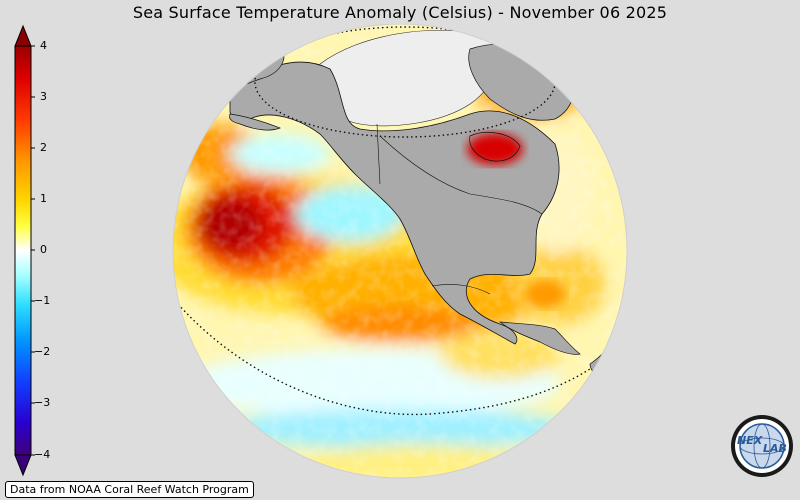 This screenshot has height=500, width=800. What do you see at coordinates (23, 465) in the screenshot?
I see `colorbar-bottom-arrow` at bounding box center [23, 465].